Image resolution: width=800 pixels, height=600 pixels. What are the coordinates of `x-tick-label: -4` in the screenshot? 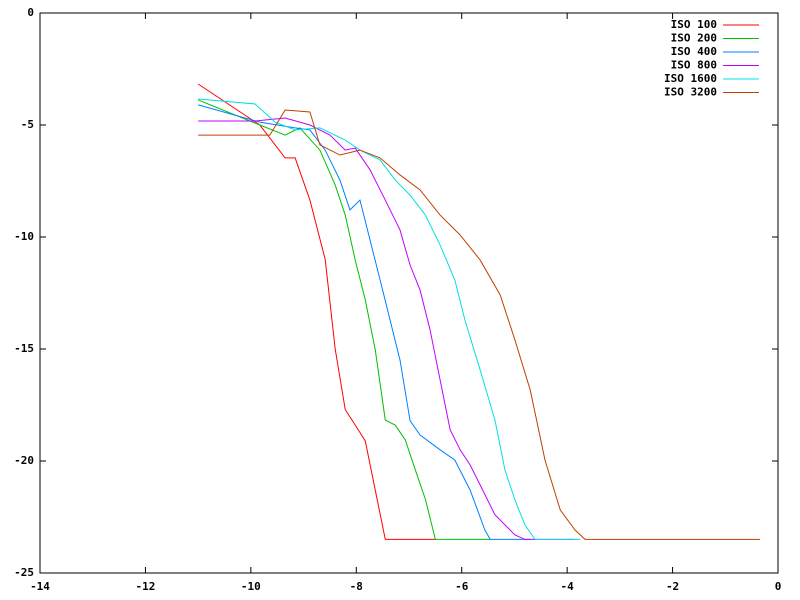 It's located at (568, 586).